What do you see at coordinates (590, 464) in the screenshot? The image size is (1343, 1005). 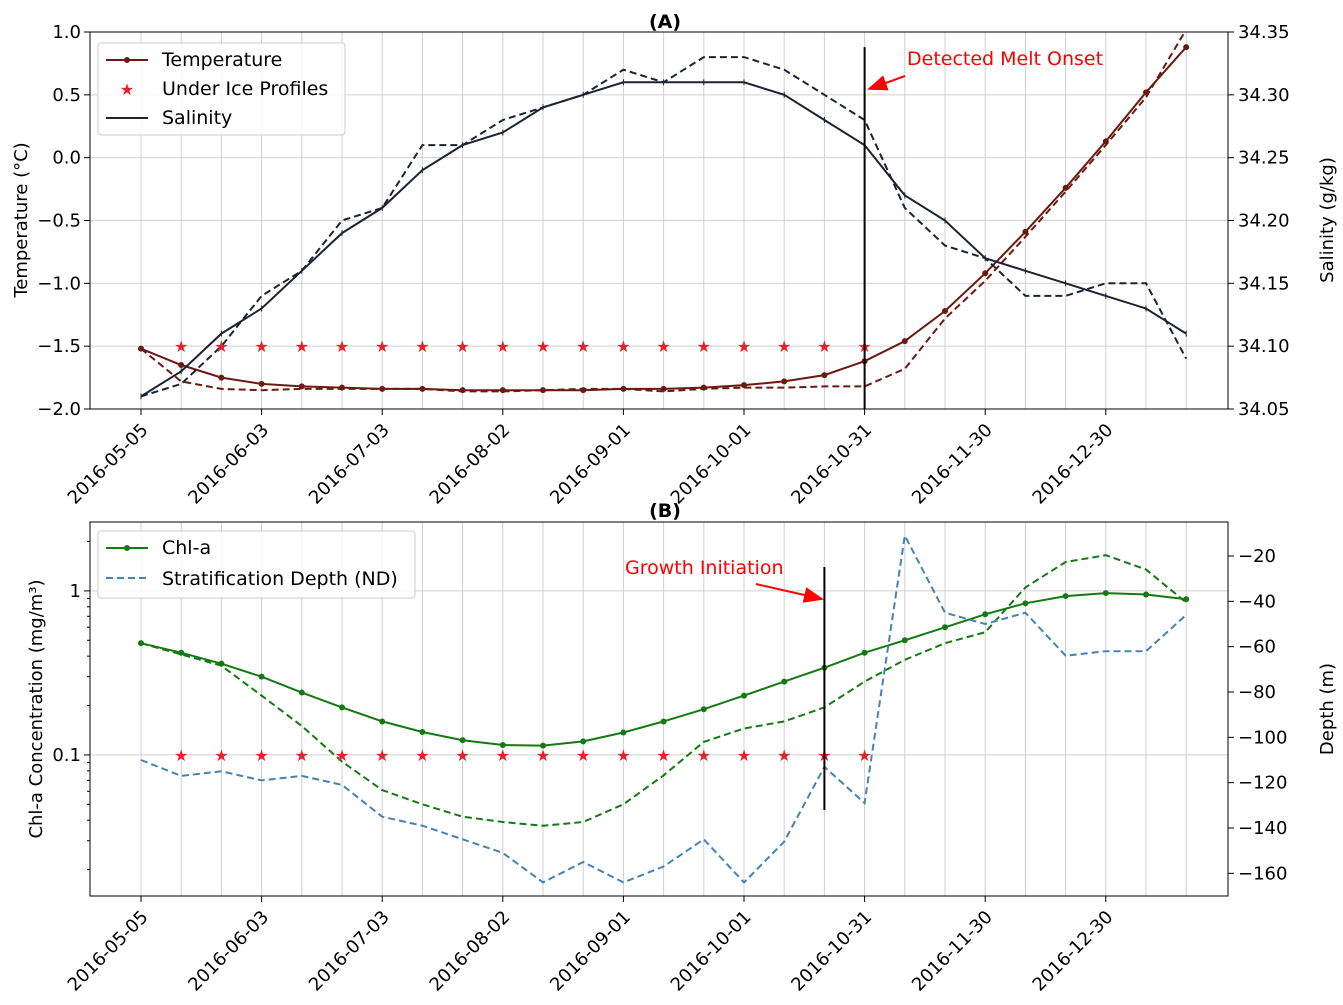 I see `xtick-label: 2016-09-01` at bounding box center [590, 464].